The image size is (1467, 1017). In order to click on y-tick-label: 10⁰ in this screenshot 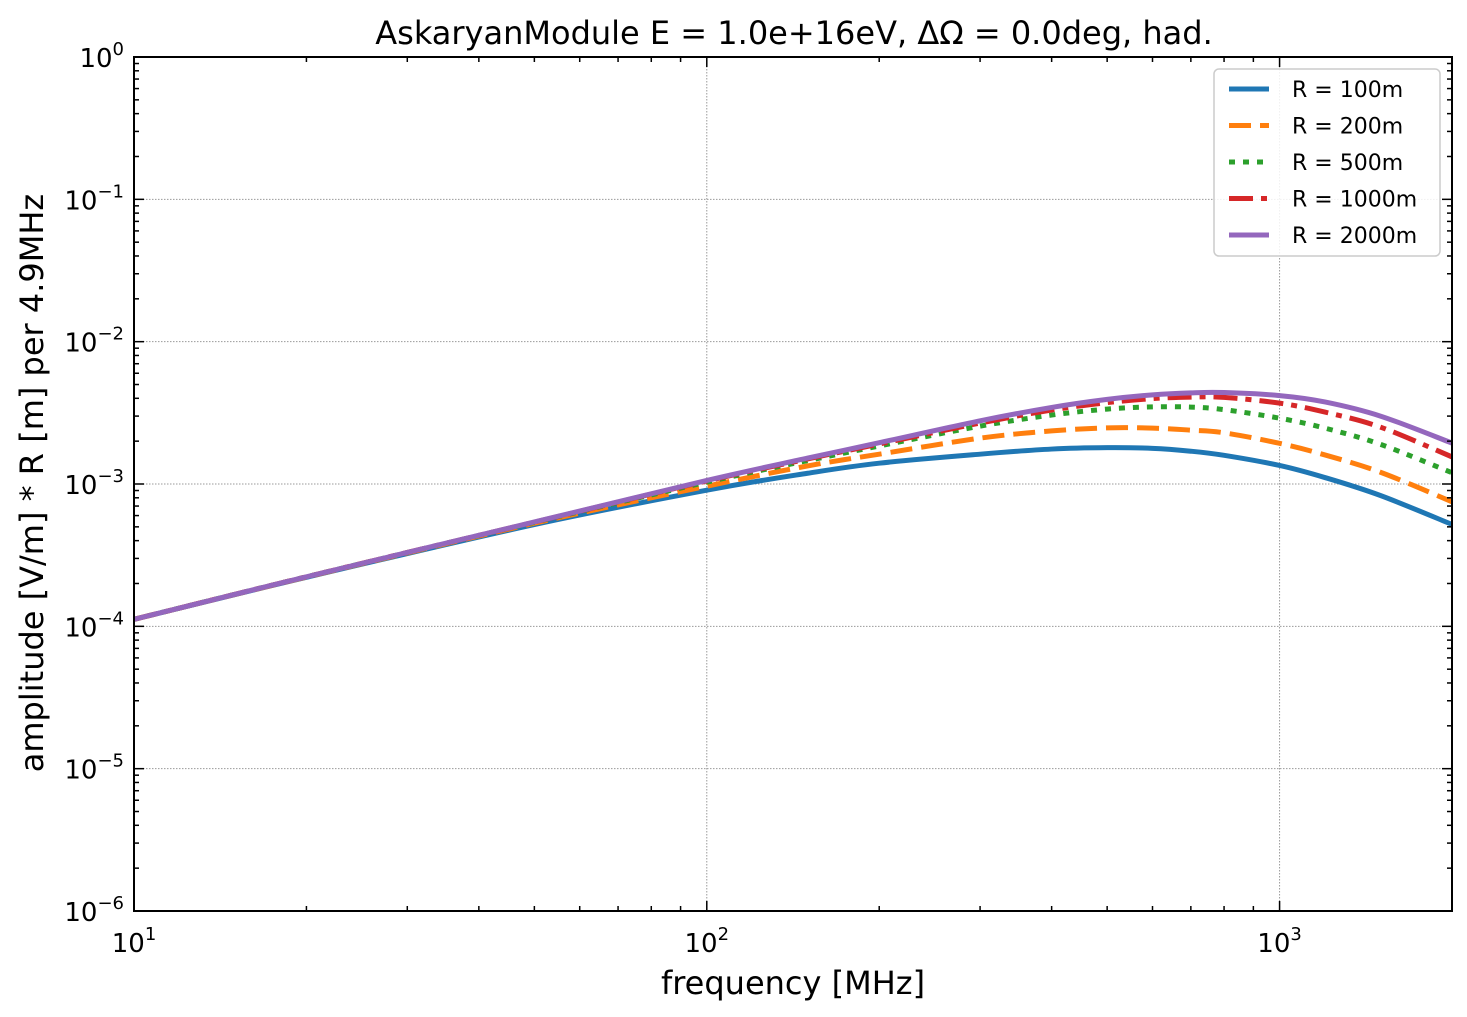, I will do `click(101, 56)`.